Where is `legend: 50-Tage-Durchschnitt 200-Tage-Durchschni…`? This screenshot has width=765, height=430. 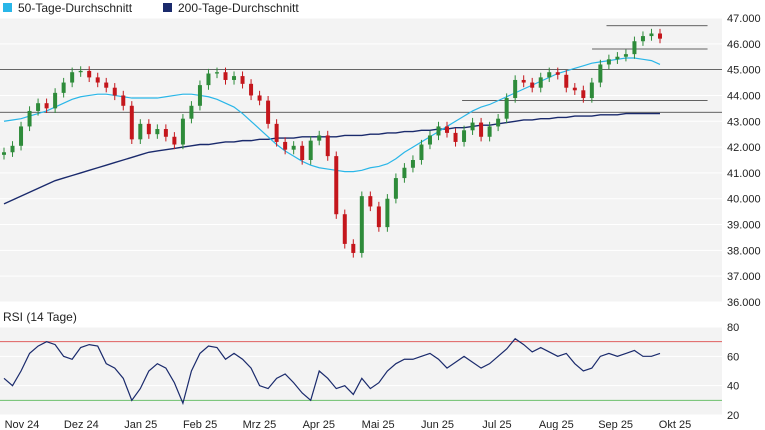 legend: 50-Tage-Durchschnitt 200-Tage-Durchschni… is located at coordinates (151, 8).